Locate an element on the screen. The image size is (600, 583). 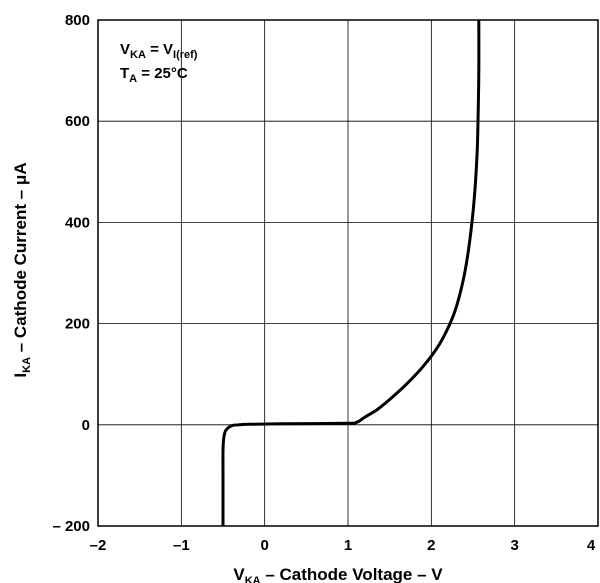
annotation-ta: TA = 25°C is located at coordinates (154, 75).